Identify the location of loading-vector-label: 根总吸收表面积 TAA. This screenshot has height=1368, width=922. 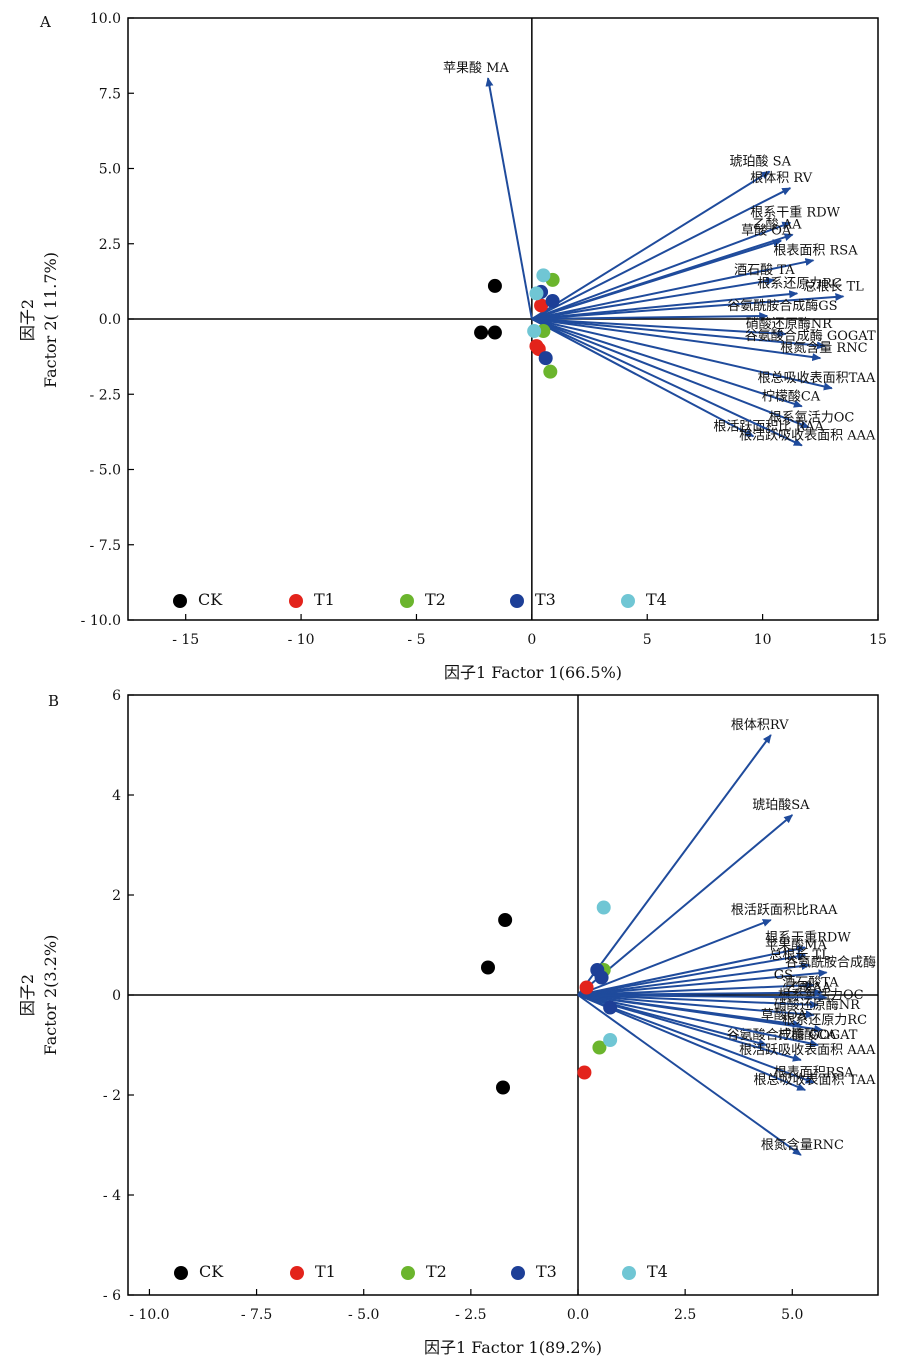
(815, 1080).